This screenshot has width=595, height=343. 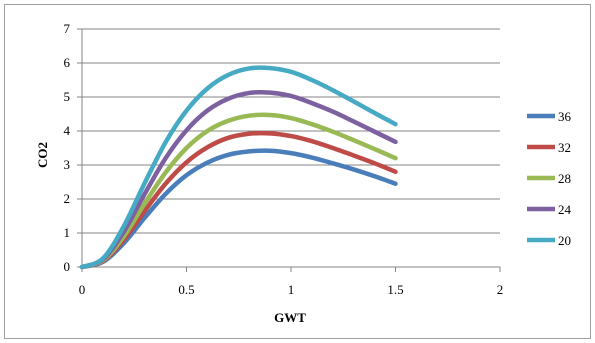 I want to click on x-axis-title: GWT, so click(x=290, y=317).